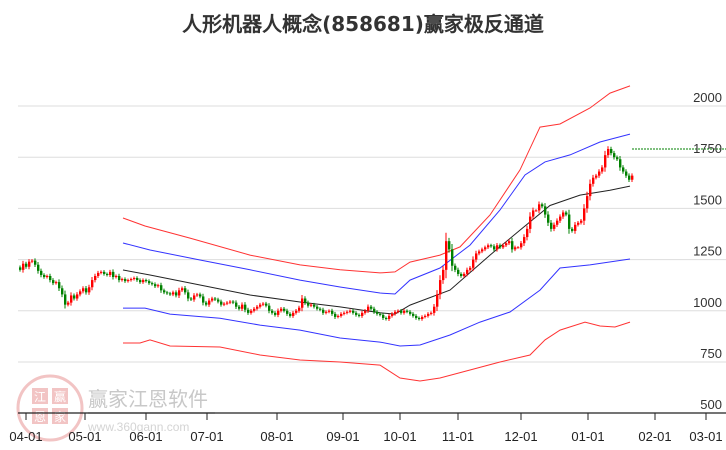  Describe the element at coordinates (705, 436) in the screenshot. I see `x-tick-label: 03-01` at that location.